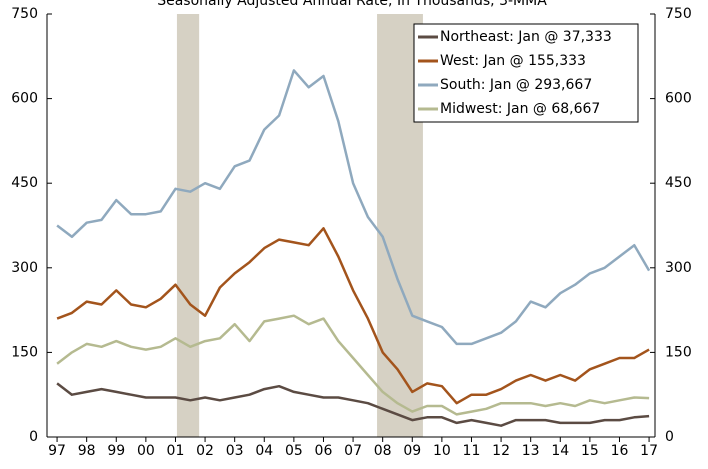  Describe the element at coordinates (678, 352) in the screenshot. I see `y2-tick-label: 150` at that location.